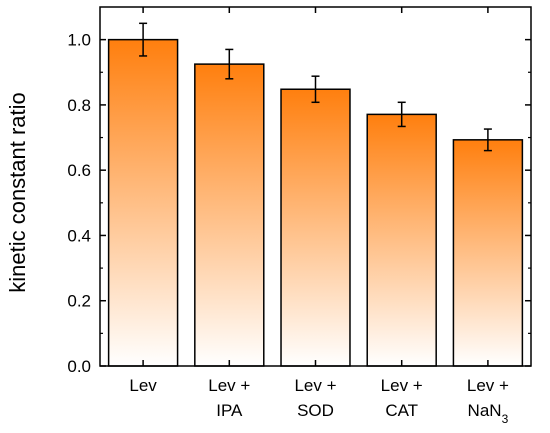  Describe the element at coordinates (402, 398) in the screenshot. I see `x-tick-label: Lev + CAT` at that location.